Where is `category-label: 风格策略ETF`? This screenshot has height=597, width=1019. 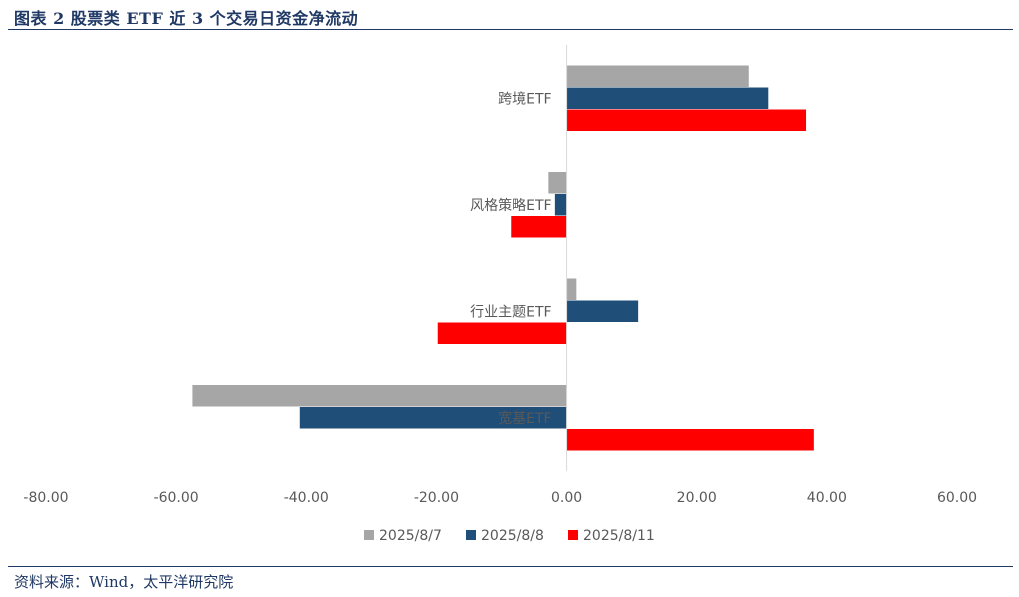
category-label: 风格策略ETF is located at coordinates (510, 205).